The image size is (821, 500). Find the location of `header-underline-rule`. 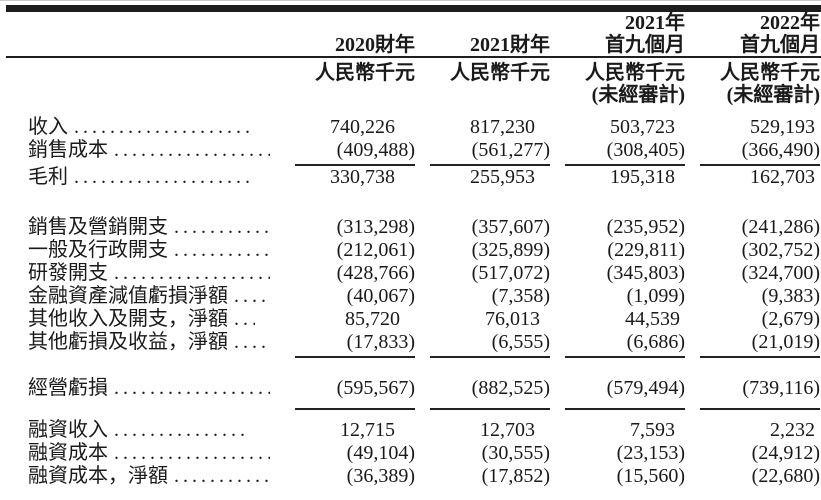

header-underline-rule is located at coordinates (413, 57).